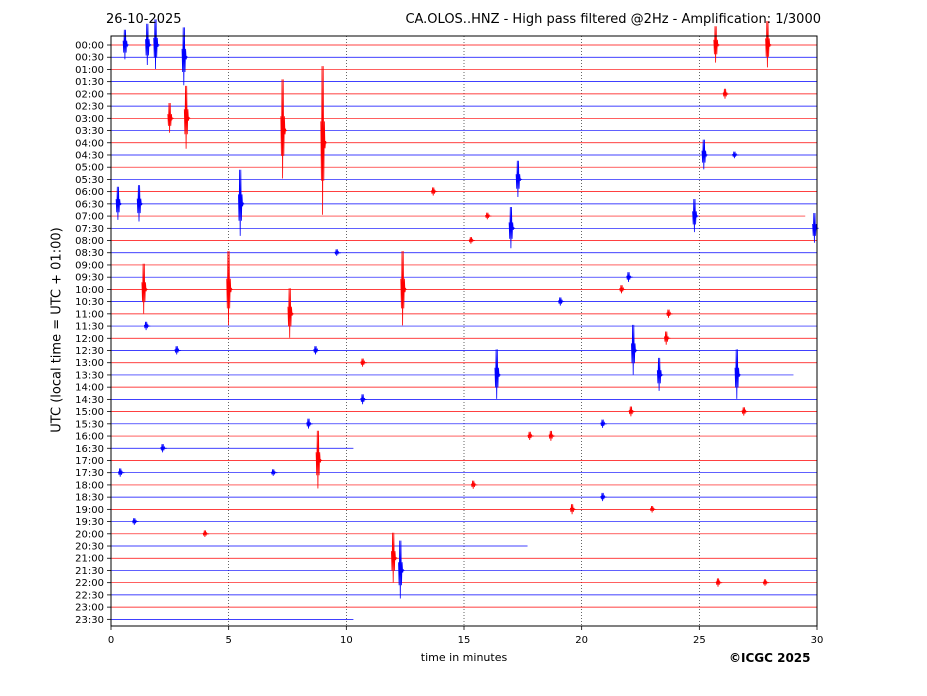  I want to click on y-tick-label: 12:30, so click(89, 351).